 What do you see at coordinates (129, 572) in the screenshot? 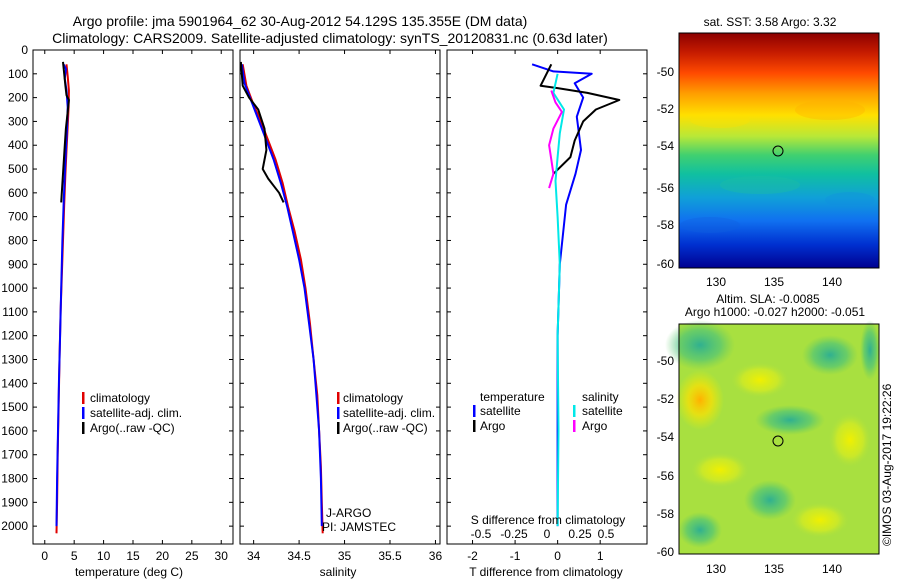
I see `temperature-xlabel: temperature (deg C)` at bounding box center [129, 572].